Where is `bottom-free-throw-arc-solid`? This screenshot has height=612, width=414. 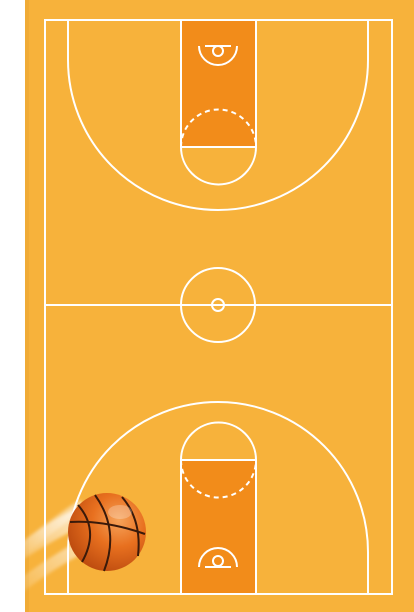 bottom-free-throw-arc-solid is located at coordinates (218, 441).